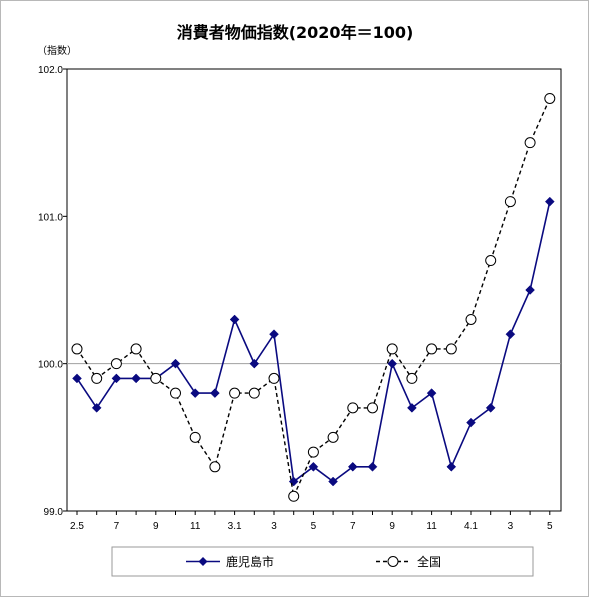 Image resolution: width=589 pixels, height=598 pixels. What do you see at coordinates (393, 561) in the screenshot?
I see `legend-marker-circle` at bounding box center [393, 561].